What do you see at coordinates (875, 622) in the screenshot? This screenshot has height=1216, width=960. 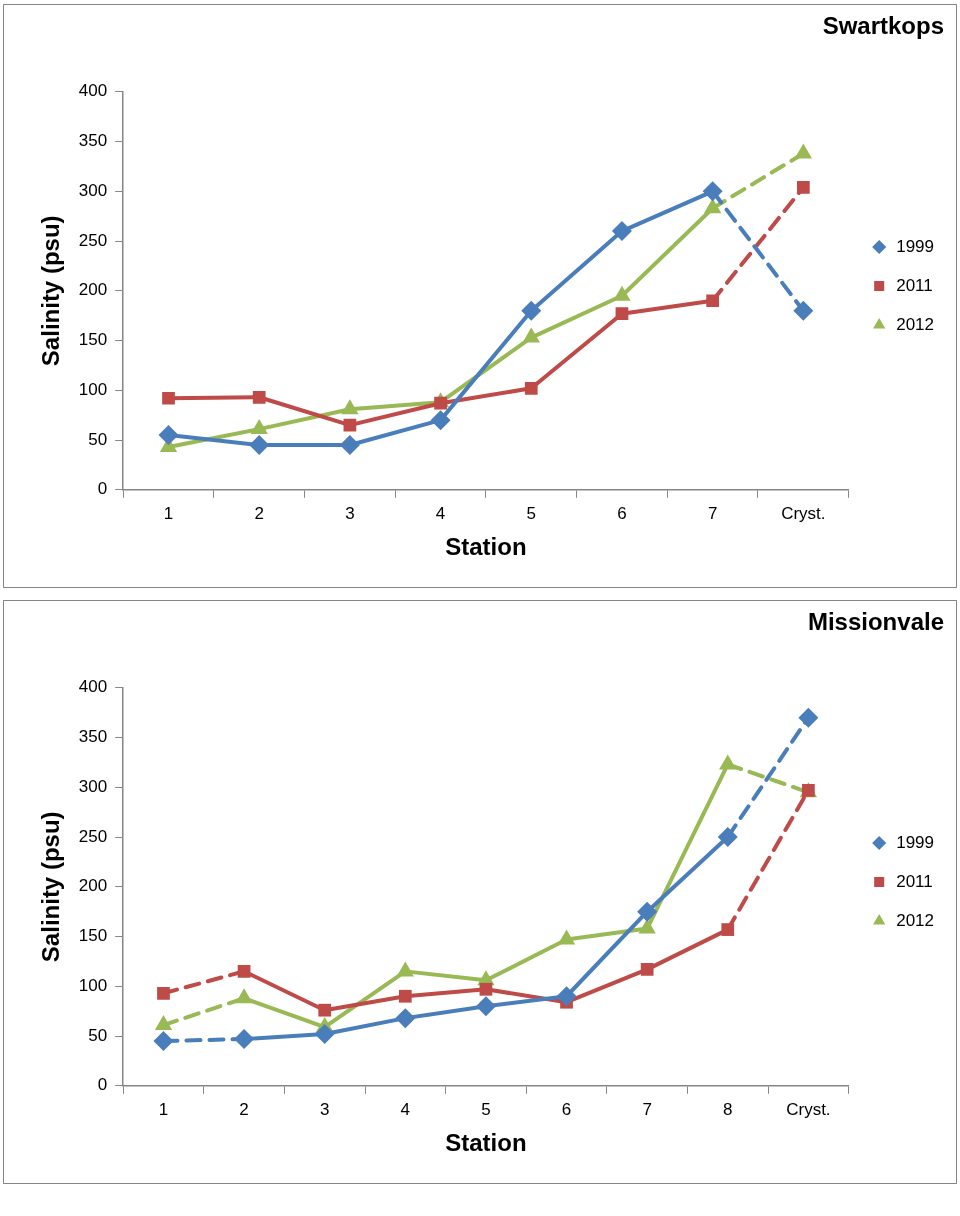 I see `chart-title: Missionvale` at bounding box center [875, 622].